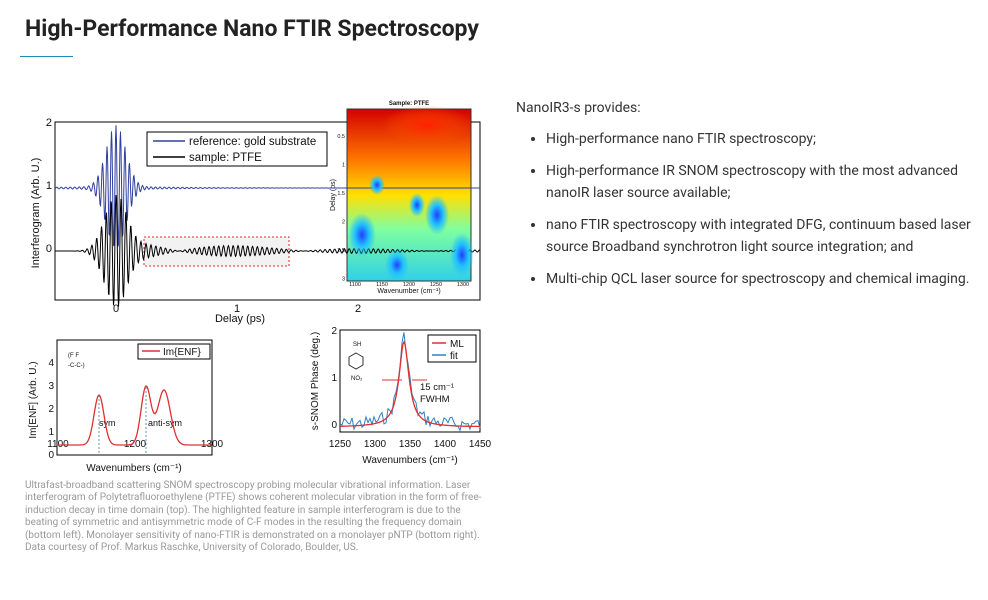  What do you see at coordinates (409, 384) in the screenshot?
I see `ml-curve` at bounding box center [409, 384].